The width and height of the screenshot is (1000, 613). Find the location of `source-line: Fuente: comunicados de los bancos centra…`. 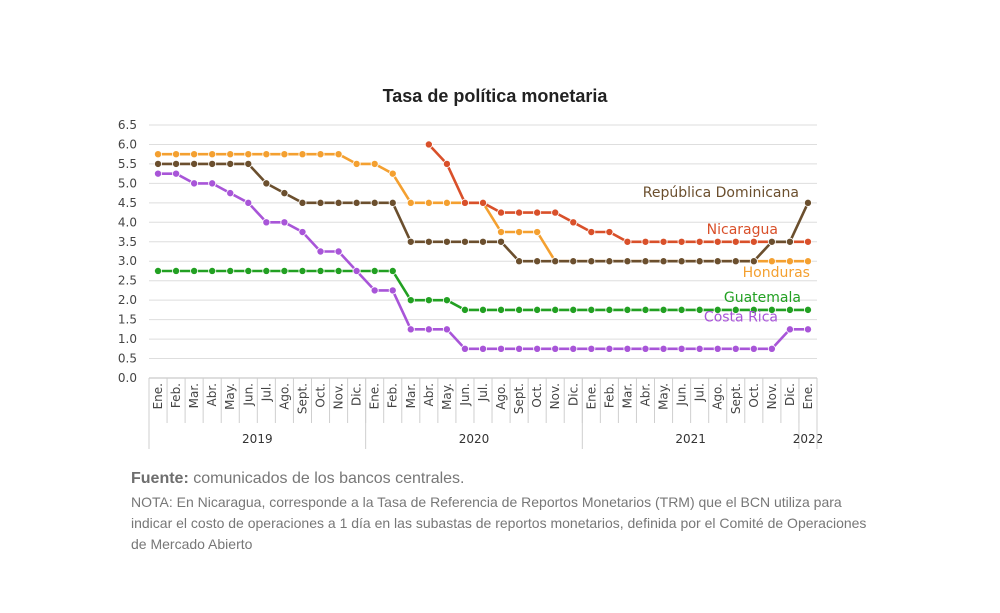

source-line: Fuente: comunicados de los bancos centra… is located at coordinates (501, 479).